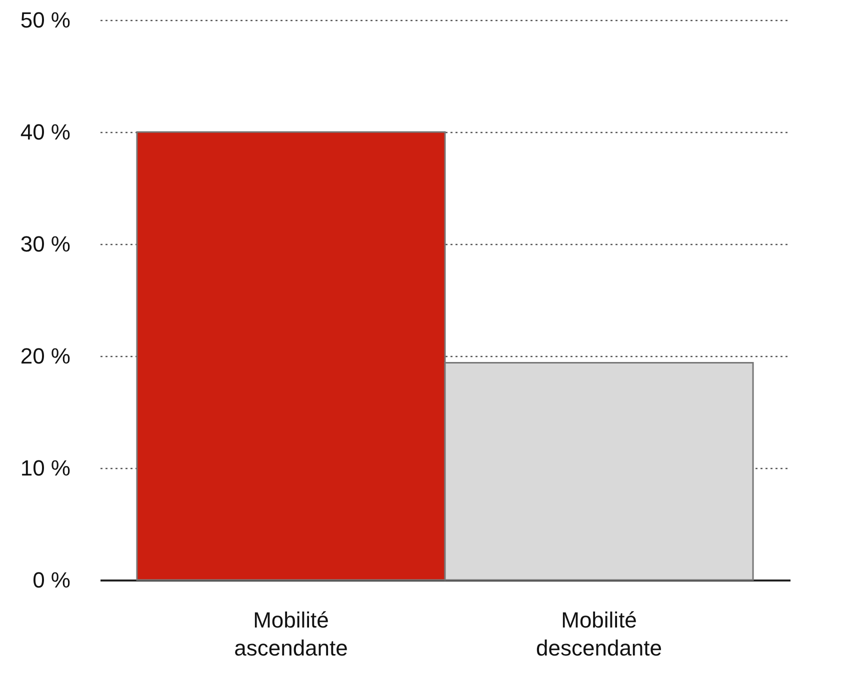 The image size is (852, 674). Describe the element at coordinates (599, 634) in the screenshot. I see `x-tick-label: Mobilité descendante` at that location.